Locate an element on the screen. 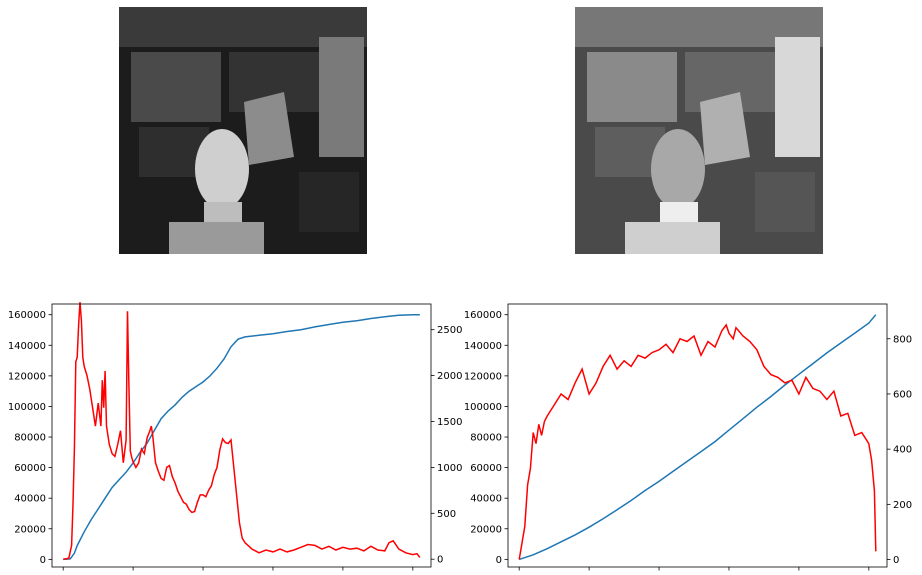  y2-tick: 800 is located at coordinates (899, 339).